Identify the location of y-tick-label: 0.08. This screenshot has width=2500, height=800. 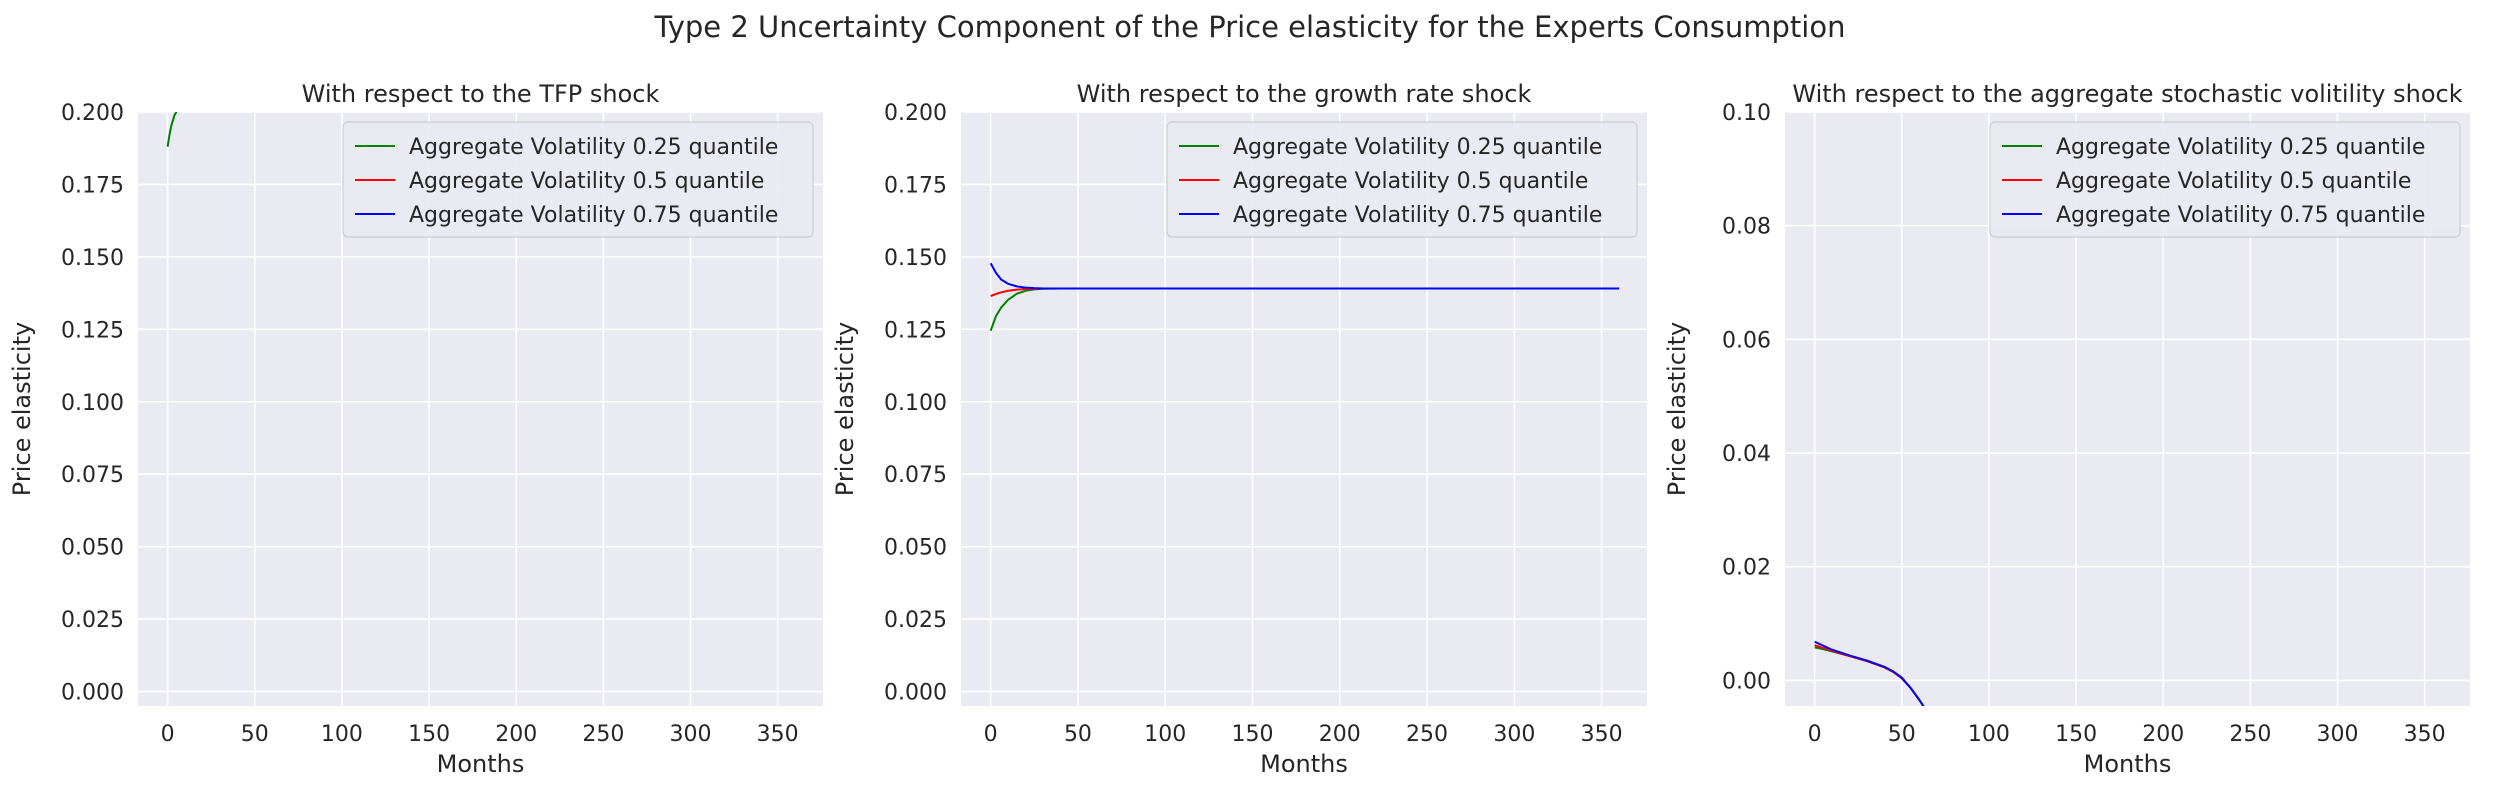
(1746, 227).